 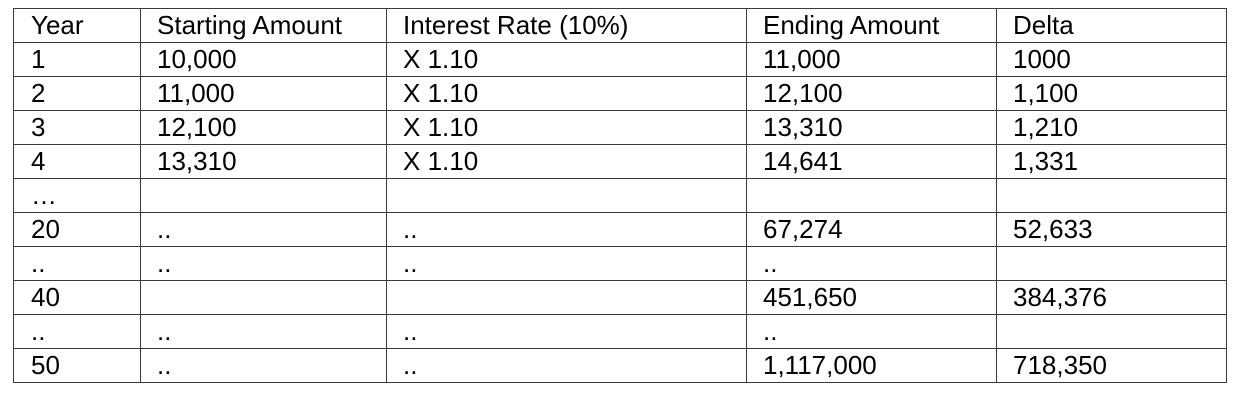 I want to click on table-row: 1 10,000 X 1.10 11,000 1000, so click(x=620, y=59).